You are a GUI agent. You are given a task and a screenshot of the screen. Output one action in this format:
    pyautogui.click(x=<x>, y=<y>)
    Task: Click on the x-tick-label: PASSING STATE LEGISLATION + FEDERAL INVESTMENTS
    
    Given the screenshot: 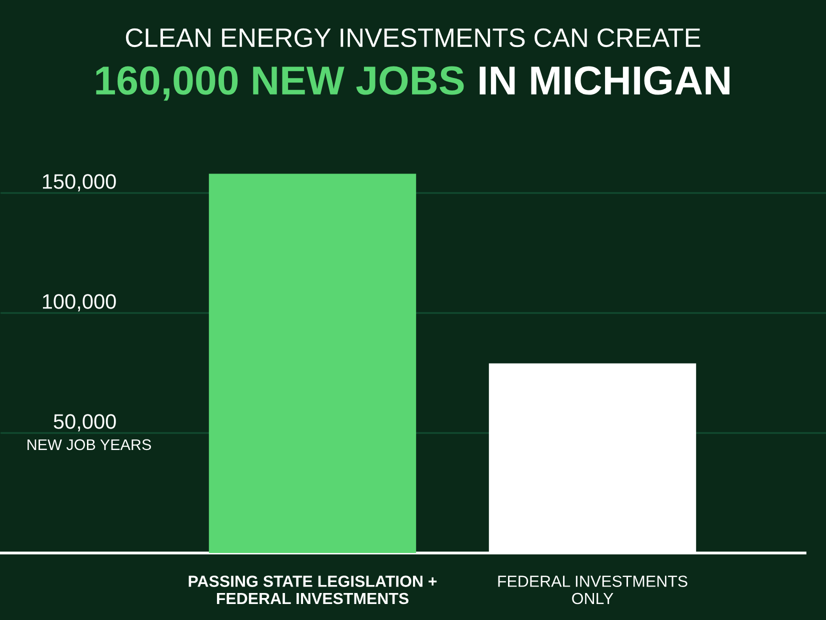 What is the action you would take?
    pyautogui.click(x=312, y=590)
    